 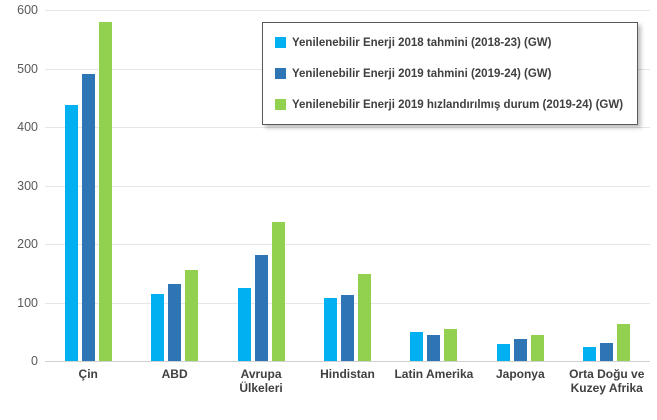 I want to click on y-tick-label: 0, so click(x=34, y=361).